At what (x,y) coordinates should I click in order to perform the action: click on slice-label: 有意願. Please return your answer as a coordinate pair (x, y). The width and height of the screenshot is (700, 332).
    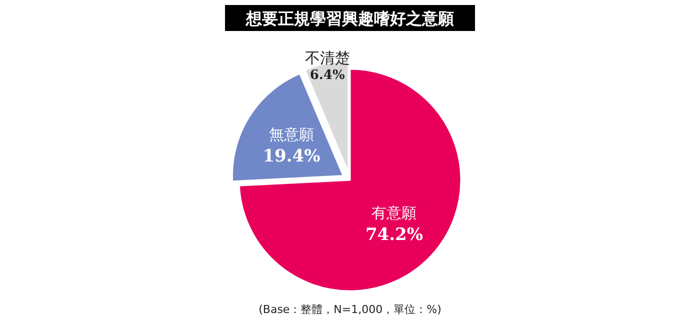
    Looking at the image, I should click on (394, 213).